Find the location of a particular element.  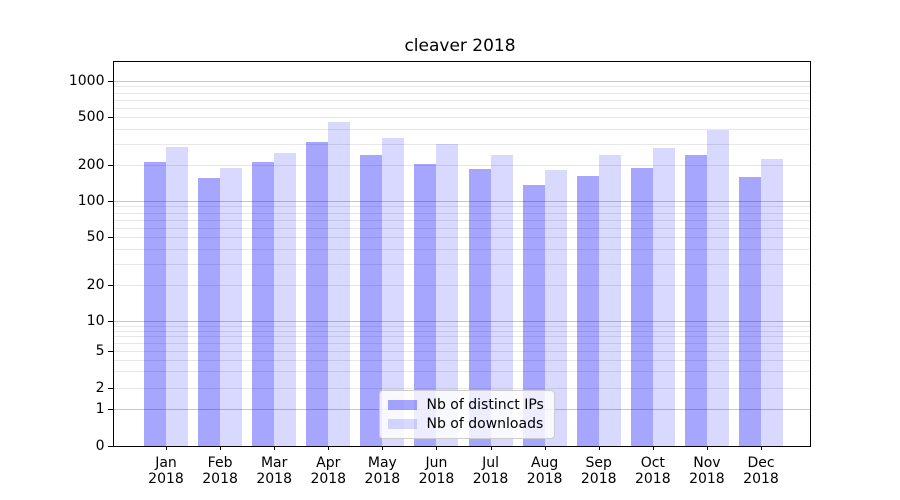

bar-downloads-nov is located at coordinates (717, 288).